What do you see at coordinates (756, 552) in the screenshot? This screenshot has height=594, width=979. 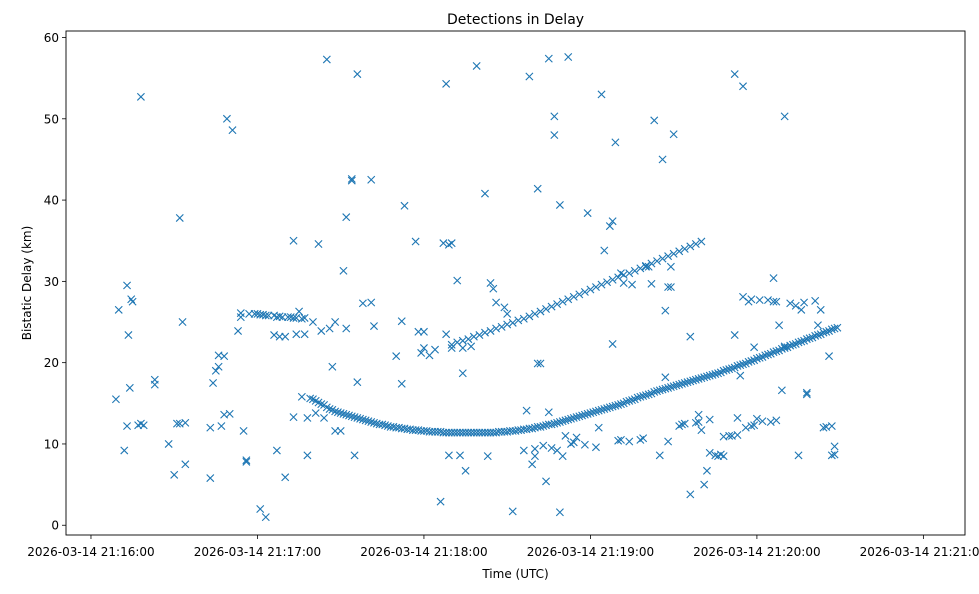 I see `x-tick-label: 2026-03-14 21:20:00` at bounding box center [756, 552].